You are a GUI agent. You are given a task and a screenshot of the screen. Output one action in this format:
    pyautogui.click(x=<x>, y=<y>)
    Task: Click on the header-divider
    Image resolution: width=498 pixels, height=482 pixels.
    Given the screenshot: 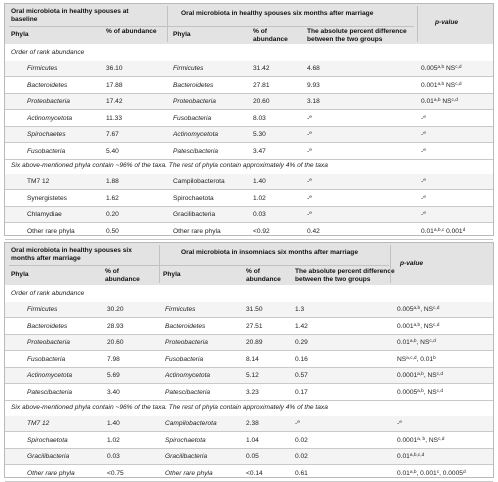 What is the action you would take?
    pyautogui.click(x=211, y=26)
    